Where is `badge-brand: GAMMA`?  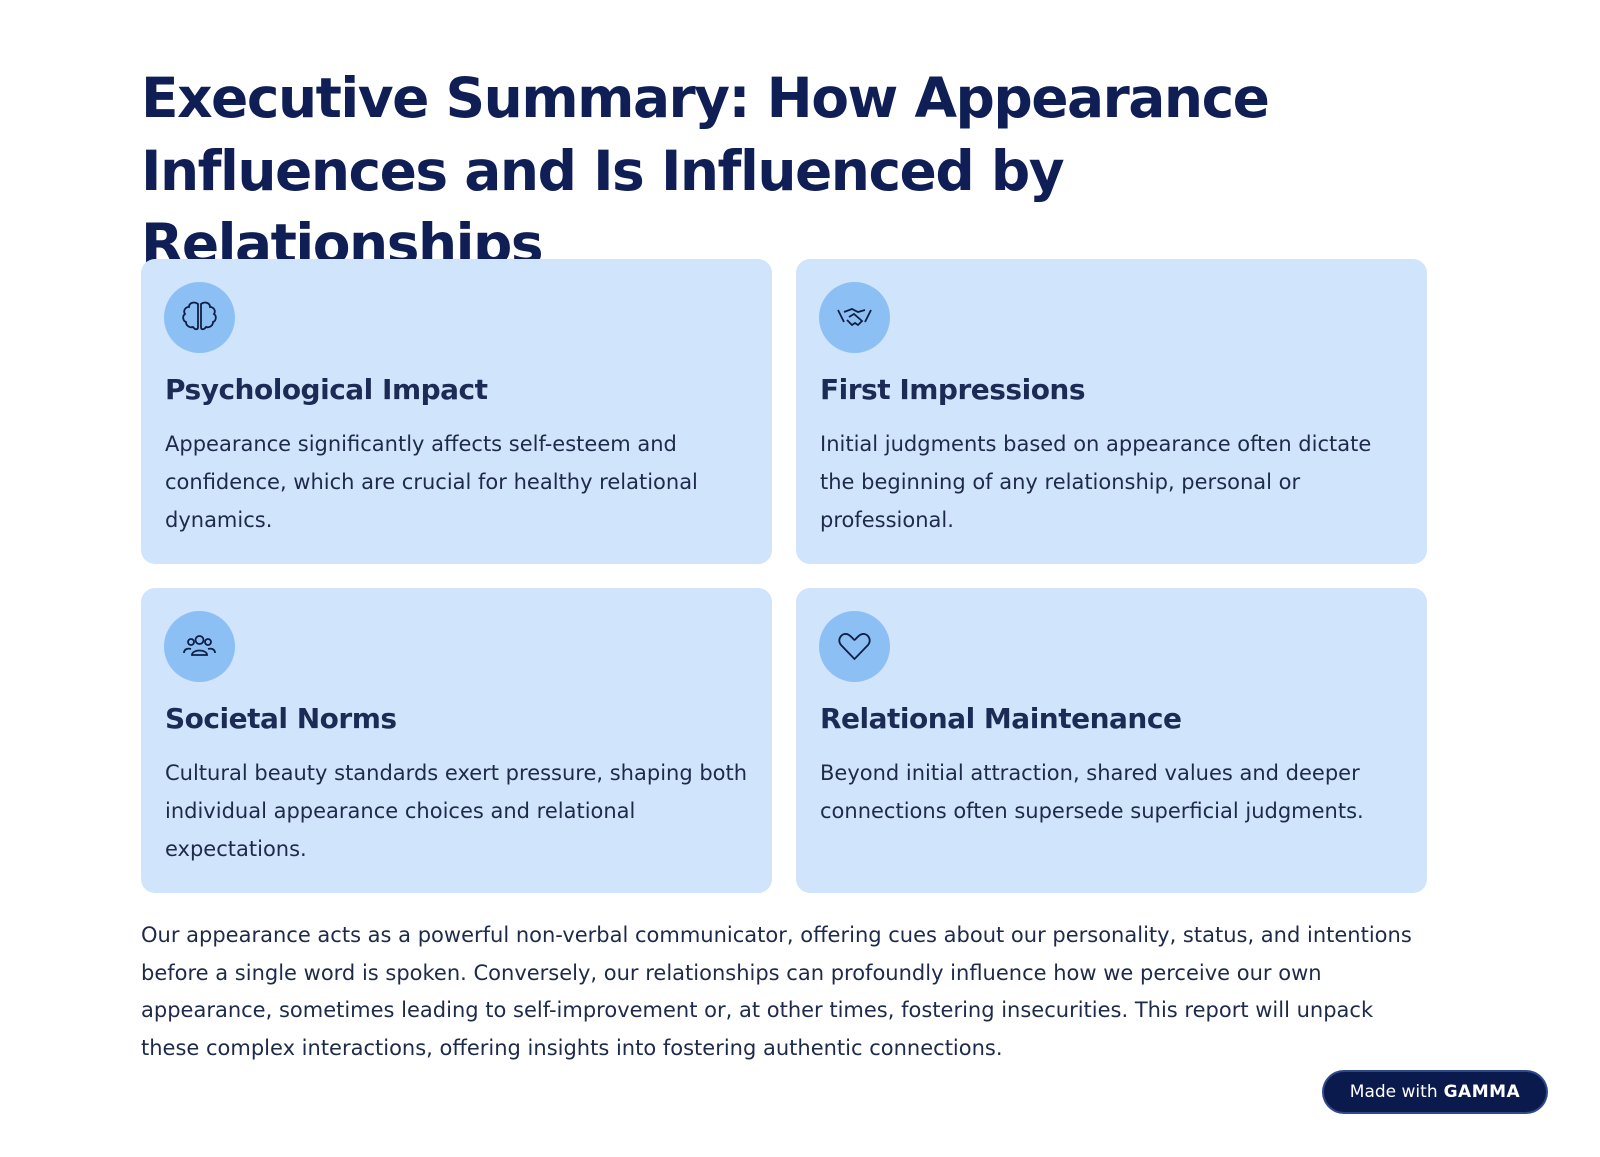
badge-brand: GAMMA is located at coordinates (1482, 1092).